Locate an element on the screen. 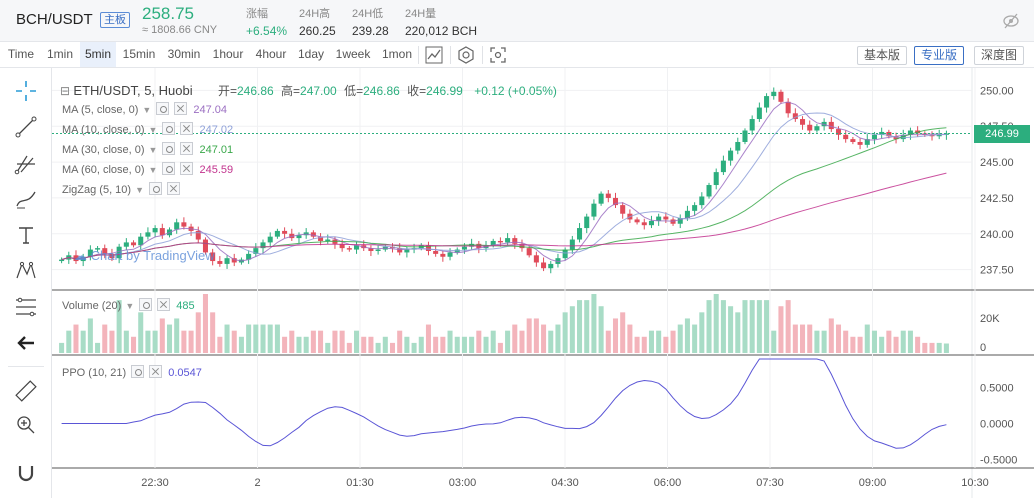 The height and width of the screenshot is (498, 1034). fullscreen-icon is located at coordinates (498, 55).